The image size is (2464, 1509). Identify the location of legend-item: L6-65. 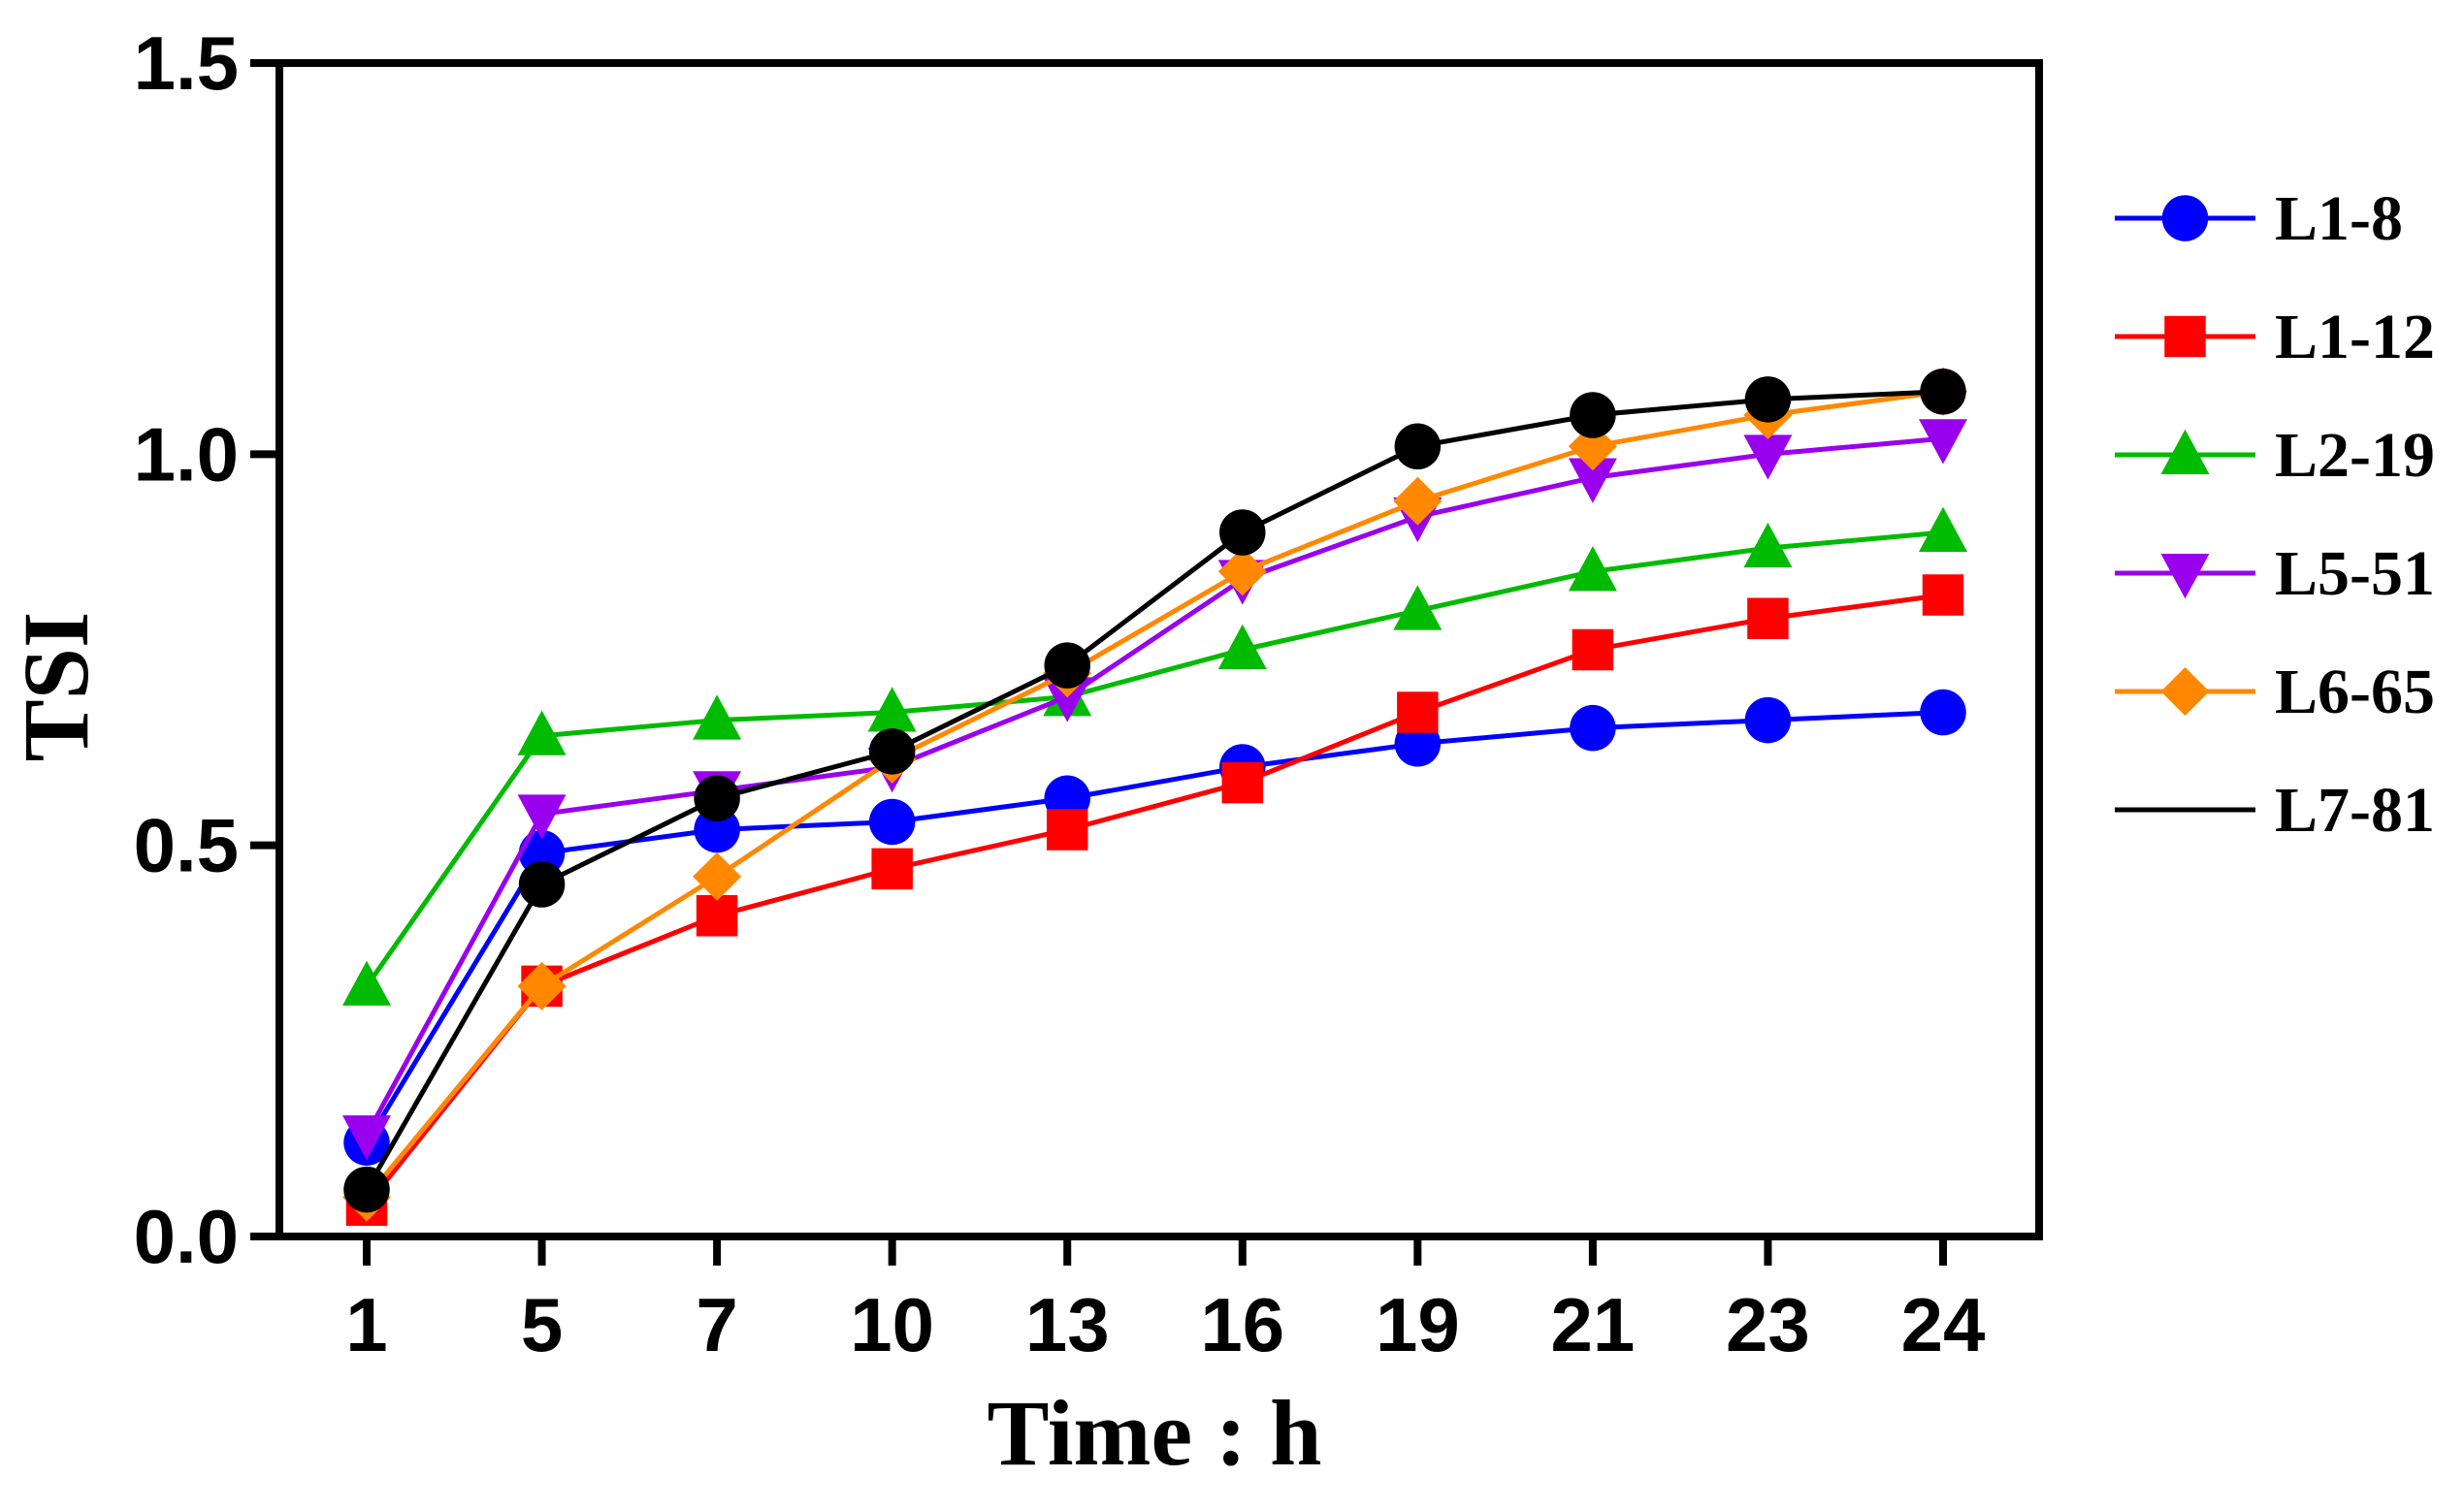
(2275, 692).